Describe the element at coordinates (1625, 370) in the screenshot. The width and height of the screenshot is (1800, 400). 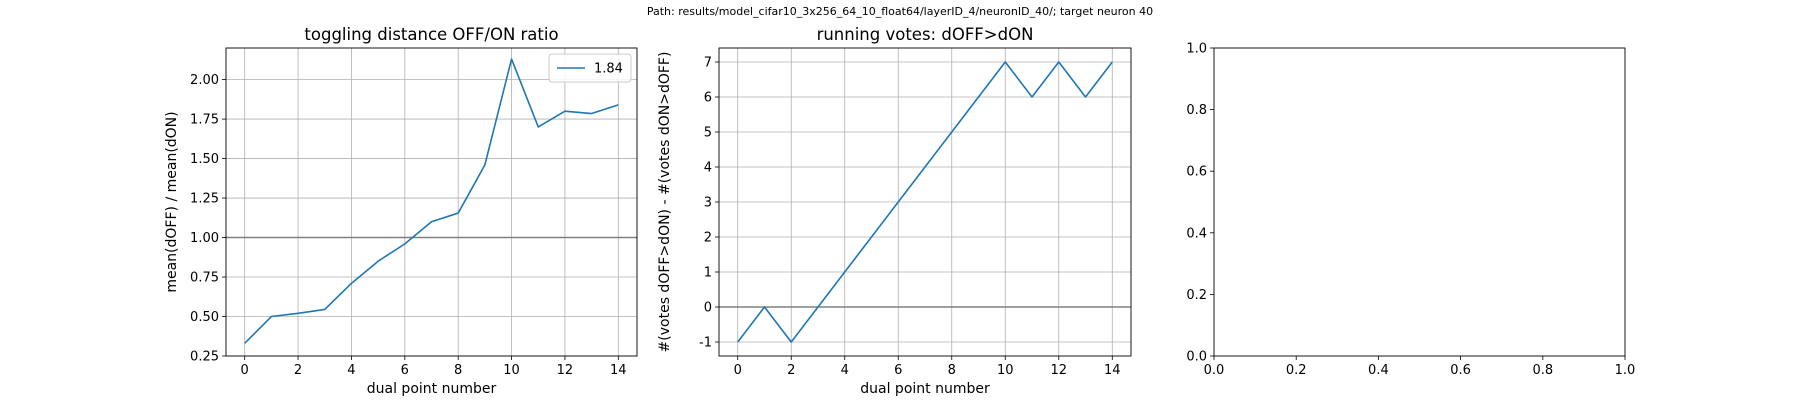
I see `x-tick-label: 1.0` at that location.